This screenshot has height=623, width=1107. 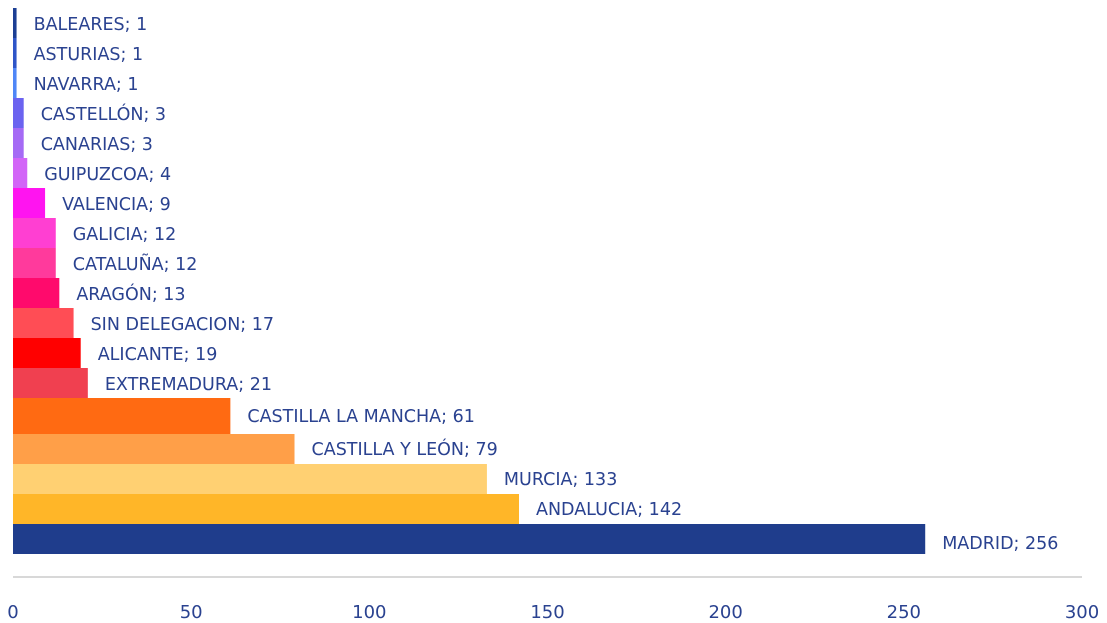 What do you see at coordinates (15, 53) in the screenshot?
I see `bar-asturias` at bounding box center [15, 53].